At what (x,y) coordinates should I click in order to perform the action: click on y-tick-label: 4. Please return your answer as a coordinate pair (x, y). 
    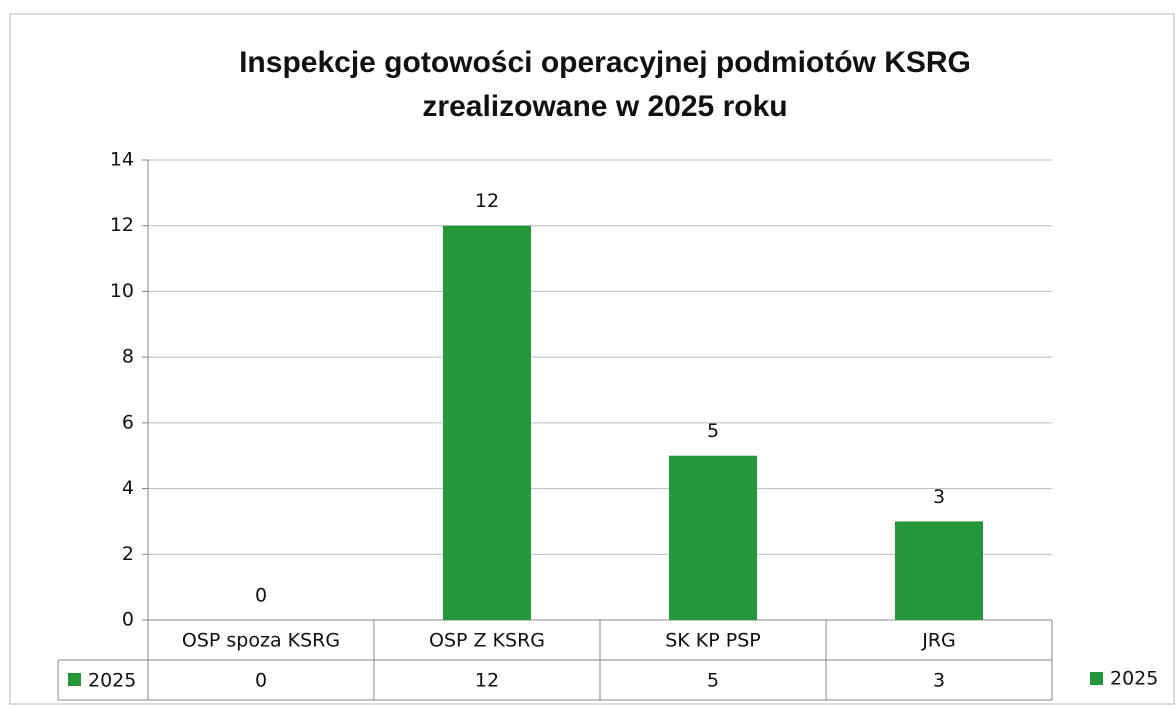
    Looking at the image, I should click on (128, 488).